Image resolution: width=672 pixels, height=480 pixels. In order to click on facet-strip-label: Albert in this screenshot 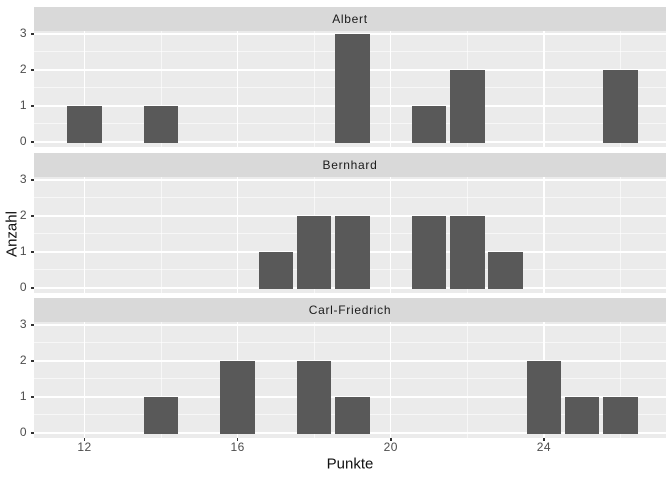, I will do `click(350, 19)`.